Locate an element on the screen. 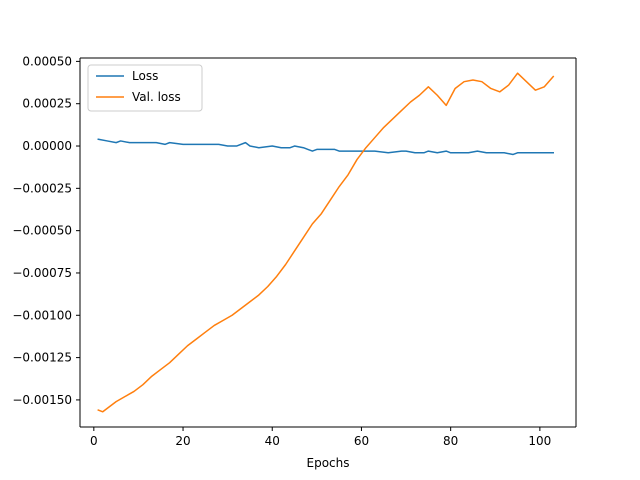 This screenshot has height=480, width=640. y-tick-label: −0.00050 is located at coordinates (42, 231).